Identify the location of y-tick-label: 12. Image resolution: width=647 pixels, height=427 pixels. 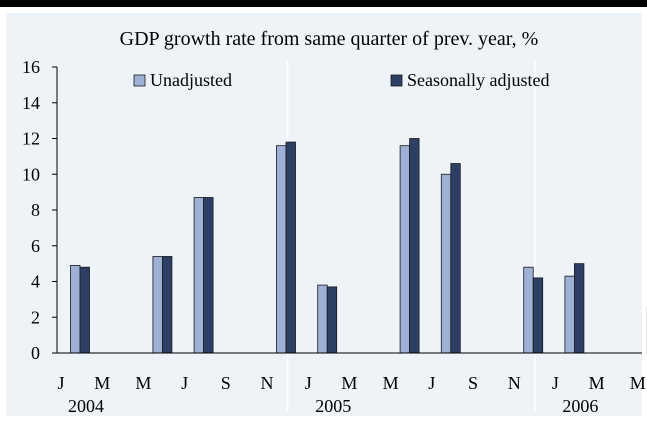
(31, 139).